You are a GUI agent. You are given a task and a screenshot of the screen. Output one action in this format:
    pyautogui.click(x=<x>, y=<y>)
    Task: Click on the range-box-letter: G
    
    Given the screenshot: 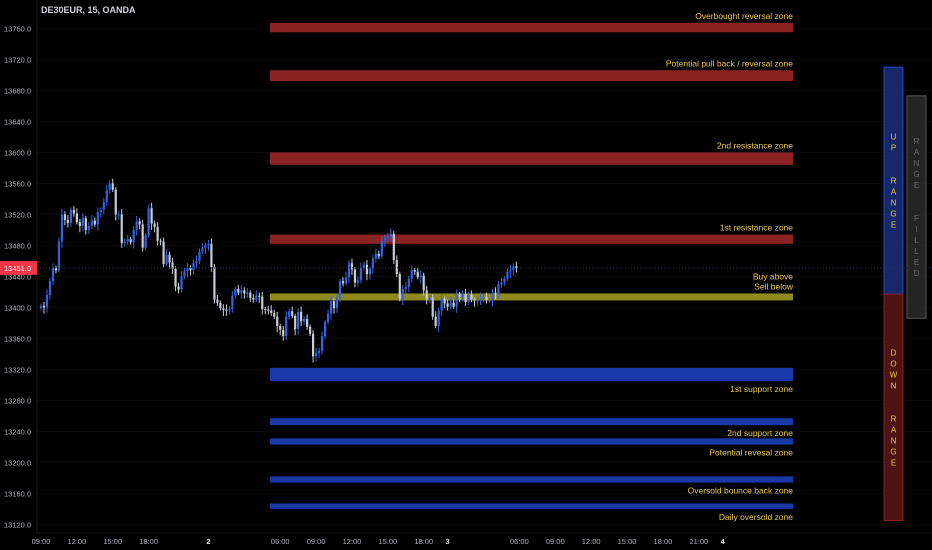 What is the action you would take?
    pyautogui.click(x=893, y=214)
    